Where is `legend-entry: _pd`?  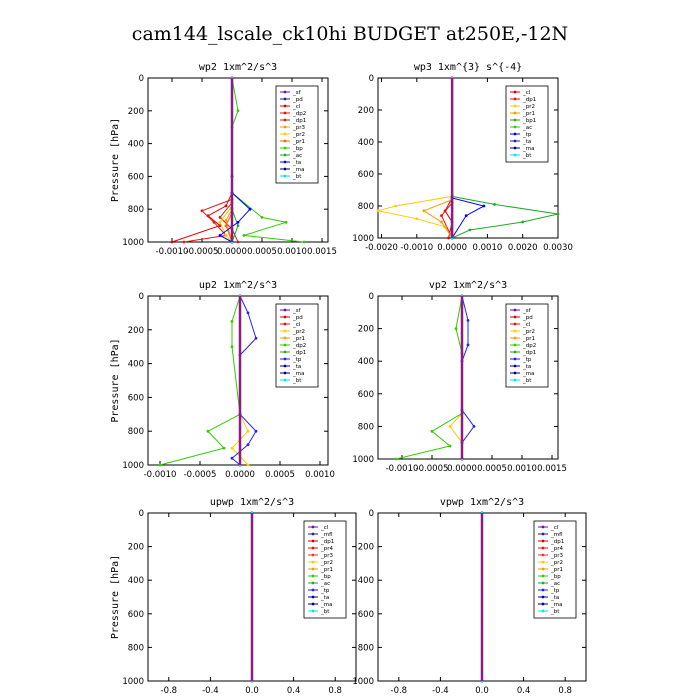
legend-entry: _pd is located at coordinates (297, 318).